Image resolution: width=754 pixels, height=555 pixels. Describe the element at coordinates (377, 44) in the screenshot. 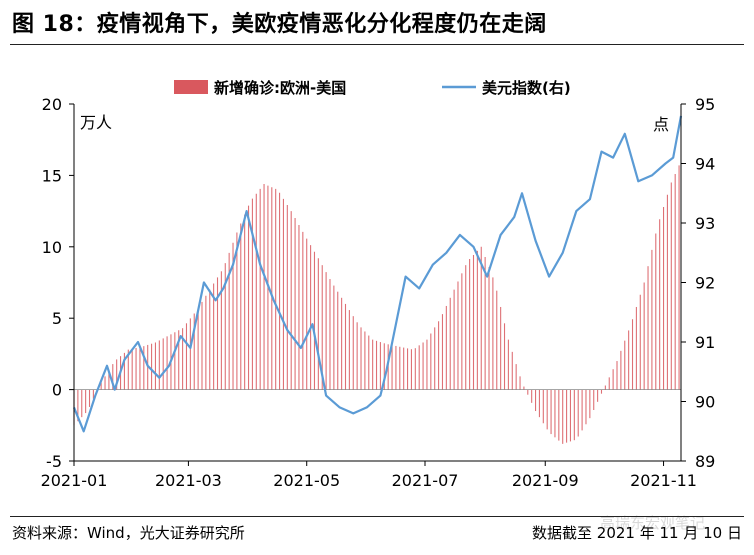

I see `title-rule` at that location.